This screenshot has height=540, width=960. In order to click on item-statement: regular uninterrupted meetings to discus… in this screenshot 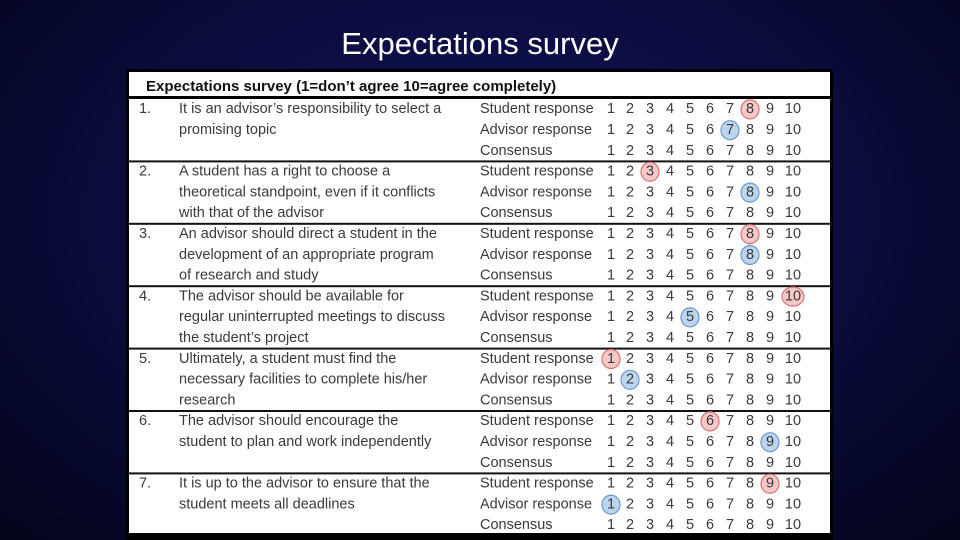, I will do `click(312, 317)`.